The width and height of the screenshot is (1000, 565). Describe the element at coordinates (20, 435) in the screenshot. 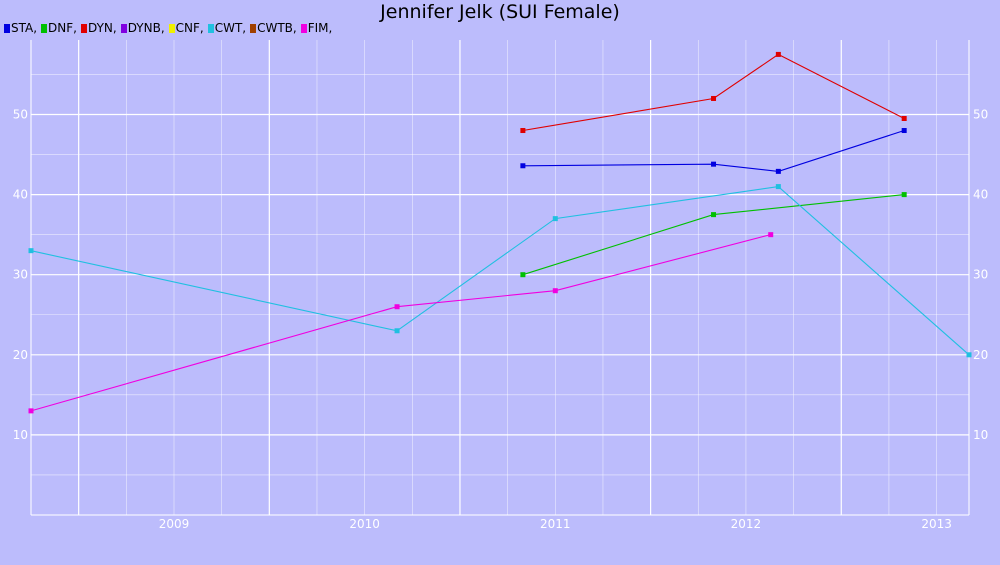

I see `y-tick-label-left: 10` at that location.